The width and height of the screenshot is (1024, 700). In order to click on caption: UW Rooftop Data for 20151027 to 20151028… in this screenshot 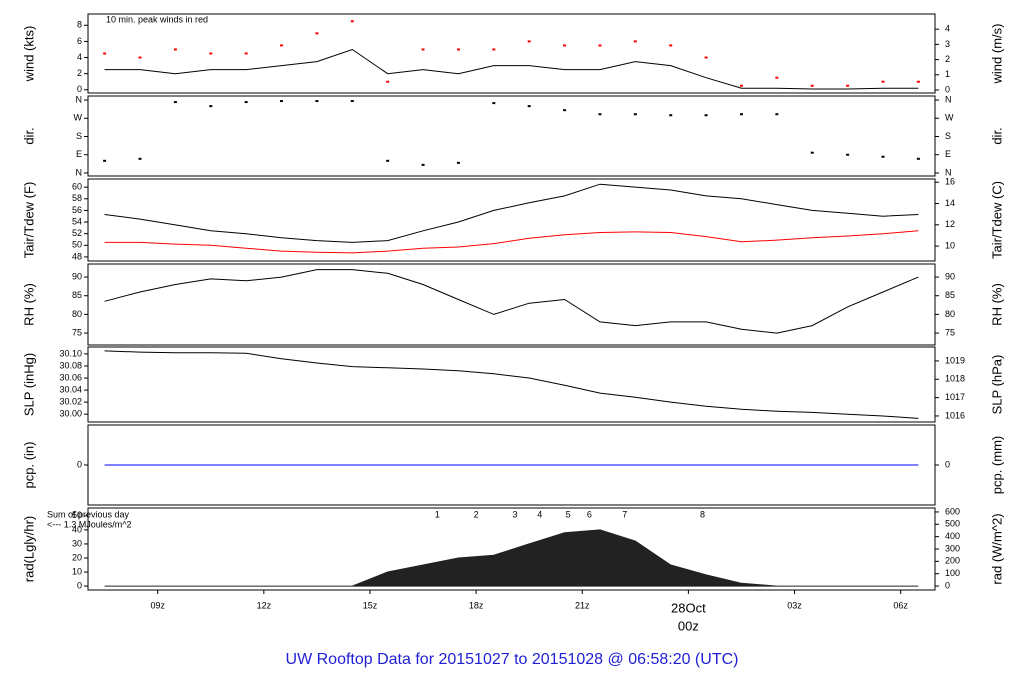, I will do `click(512, 659)`.